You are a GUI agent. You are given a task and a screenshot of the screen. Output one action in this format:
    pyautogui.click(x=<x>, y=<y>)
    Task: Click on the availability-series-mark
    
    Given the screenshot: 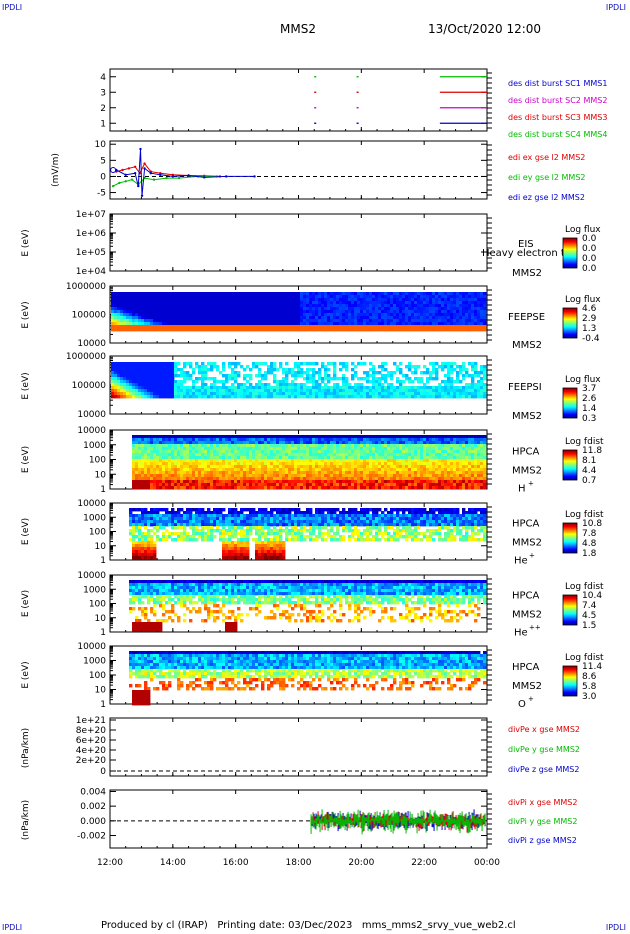 What is the action you would take?
    pyautogui.click(x=357, y=108)
    